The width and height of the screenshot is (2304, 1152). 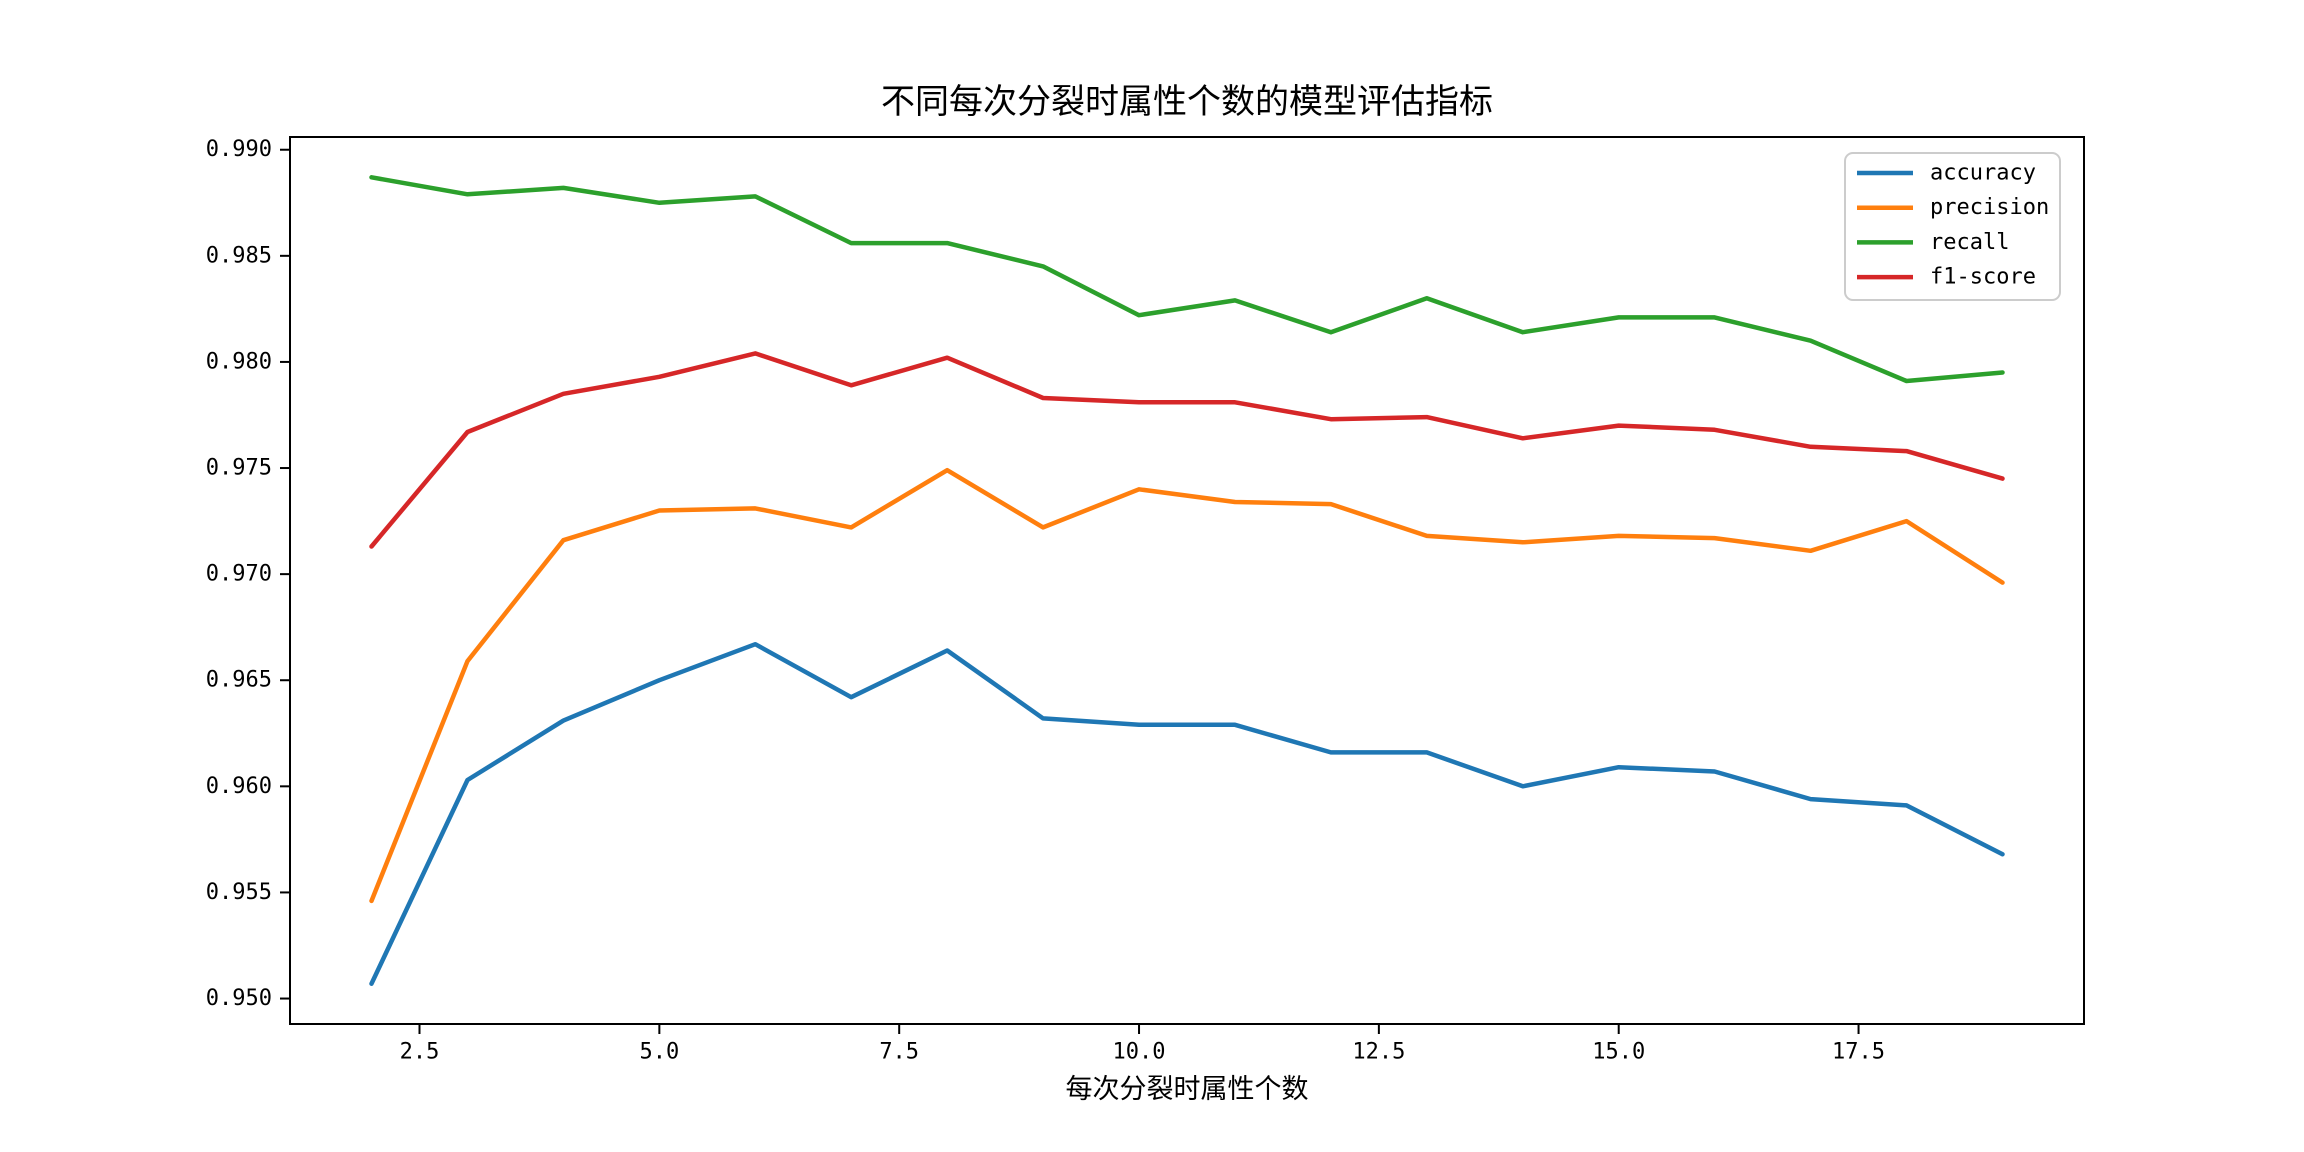 I want to click on y-tick-label: 0.975, so click(x=239, y=468).